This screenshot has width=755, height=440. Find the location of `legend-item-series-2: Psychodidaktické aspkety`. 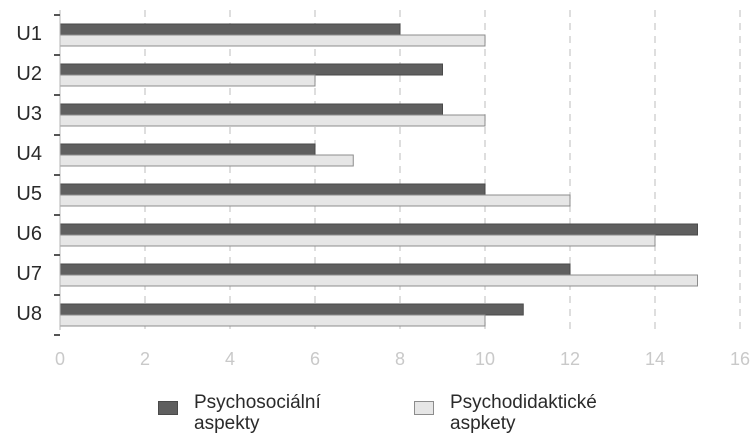

legend-item-series-2: Psychodidaktické aspkety is located at coordinates (532, 413).